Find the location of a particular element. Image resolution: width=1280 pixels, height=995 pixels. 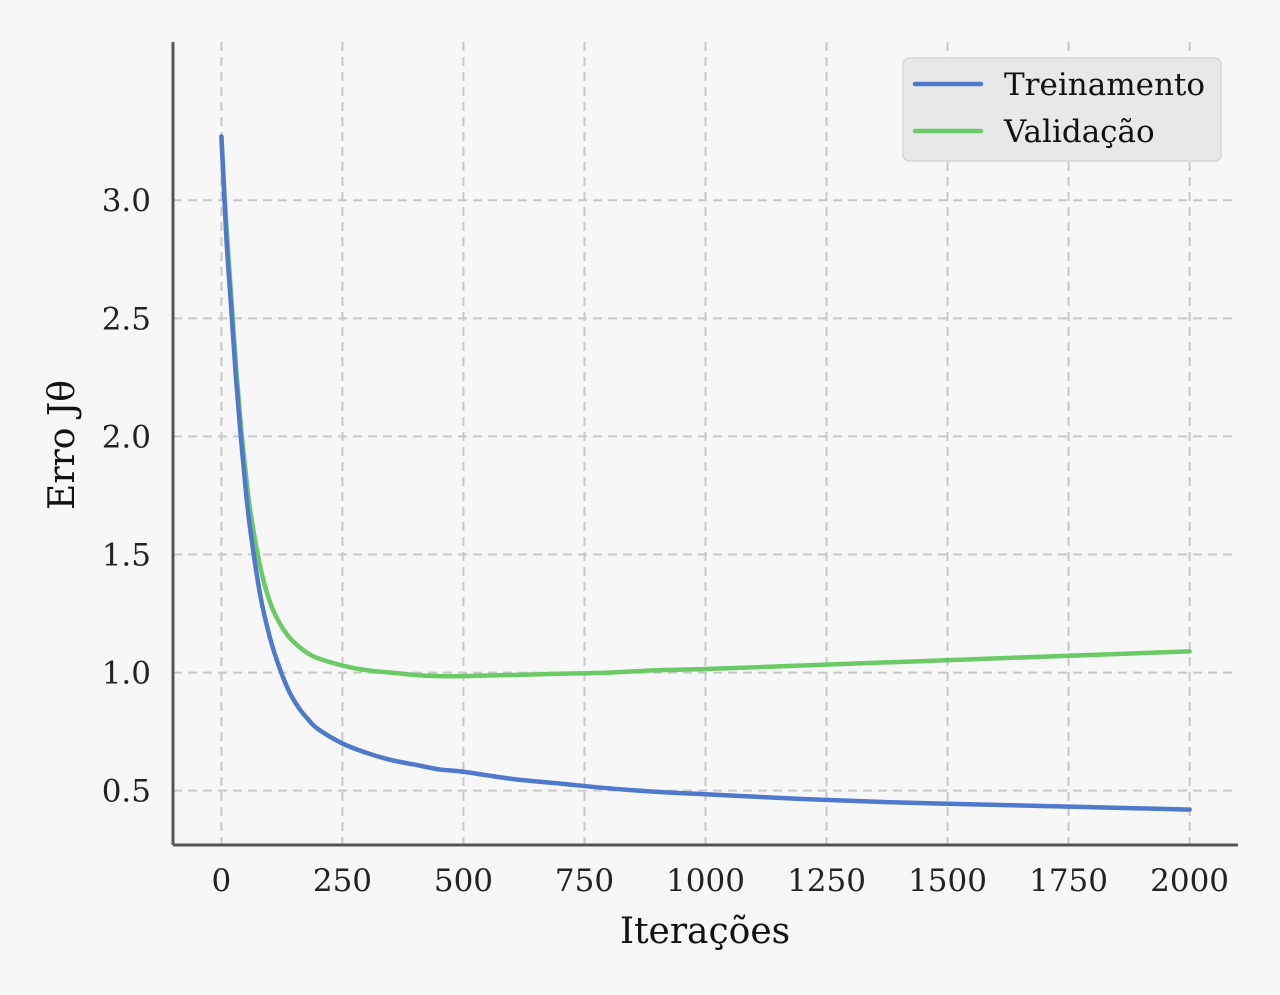

x-tick-label: 1000 is located at coordinates (705, 881).